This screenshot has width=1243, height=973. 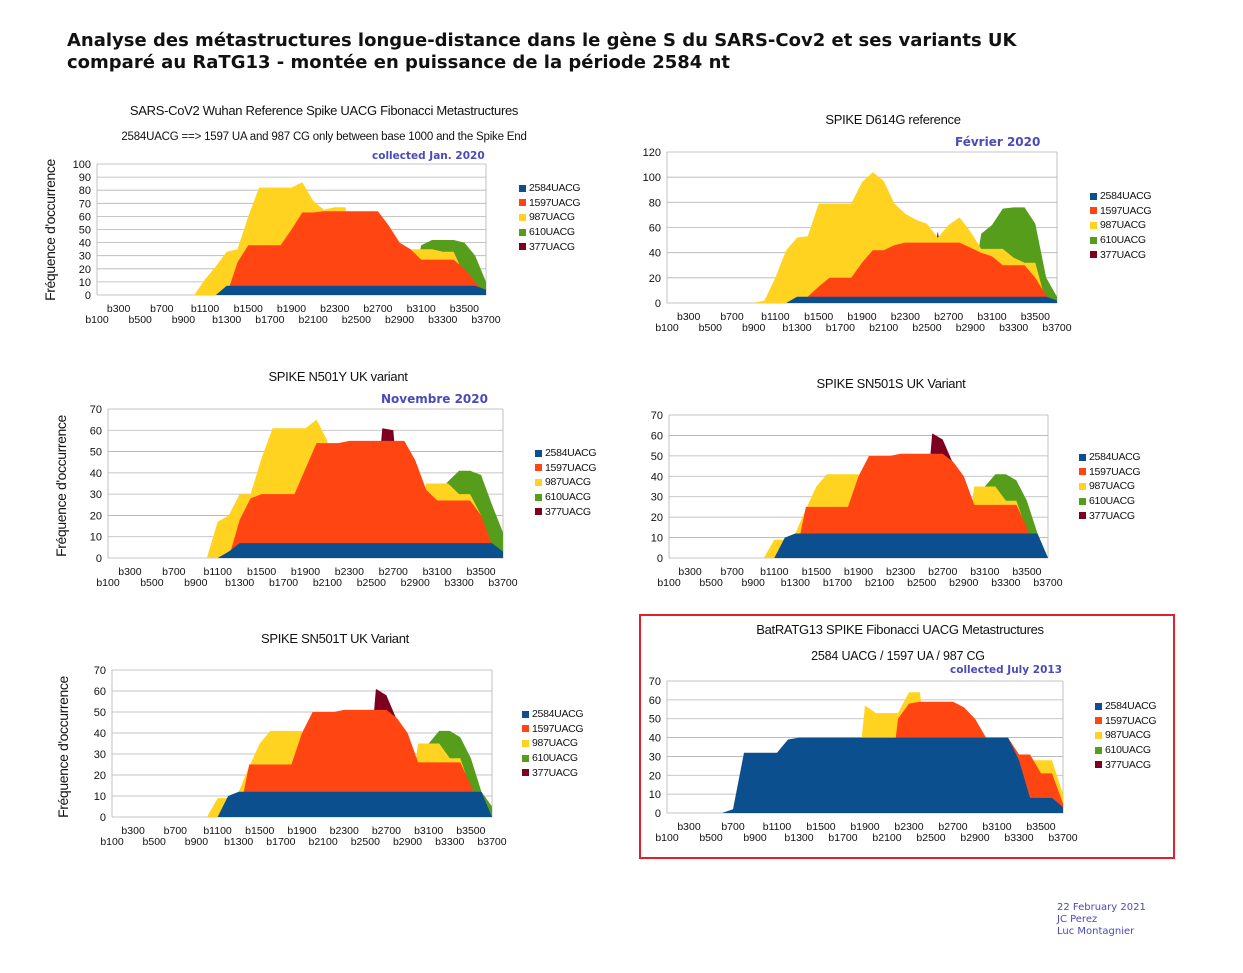 What do you see at coordinates (658, 814) in the screenshot?
I see `y-tick-label: 0` at bounding box center [658, 814].